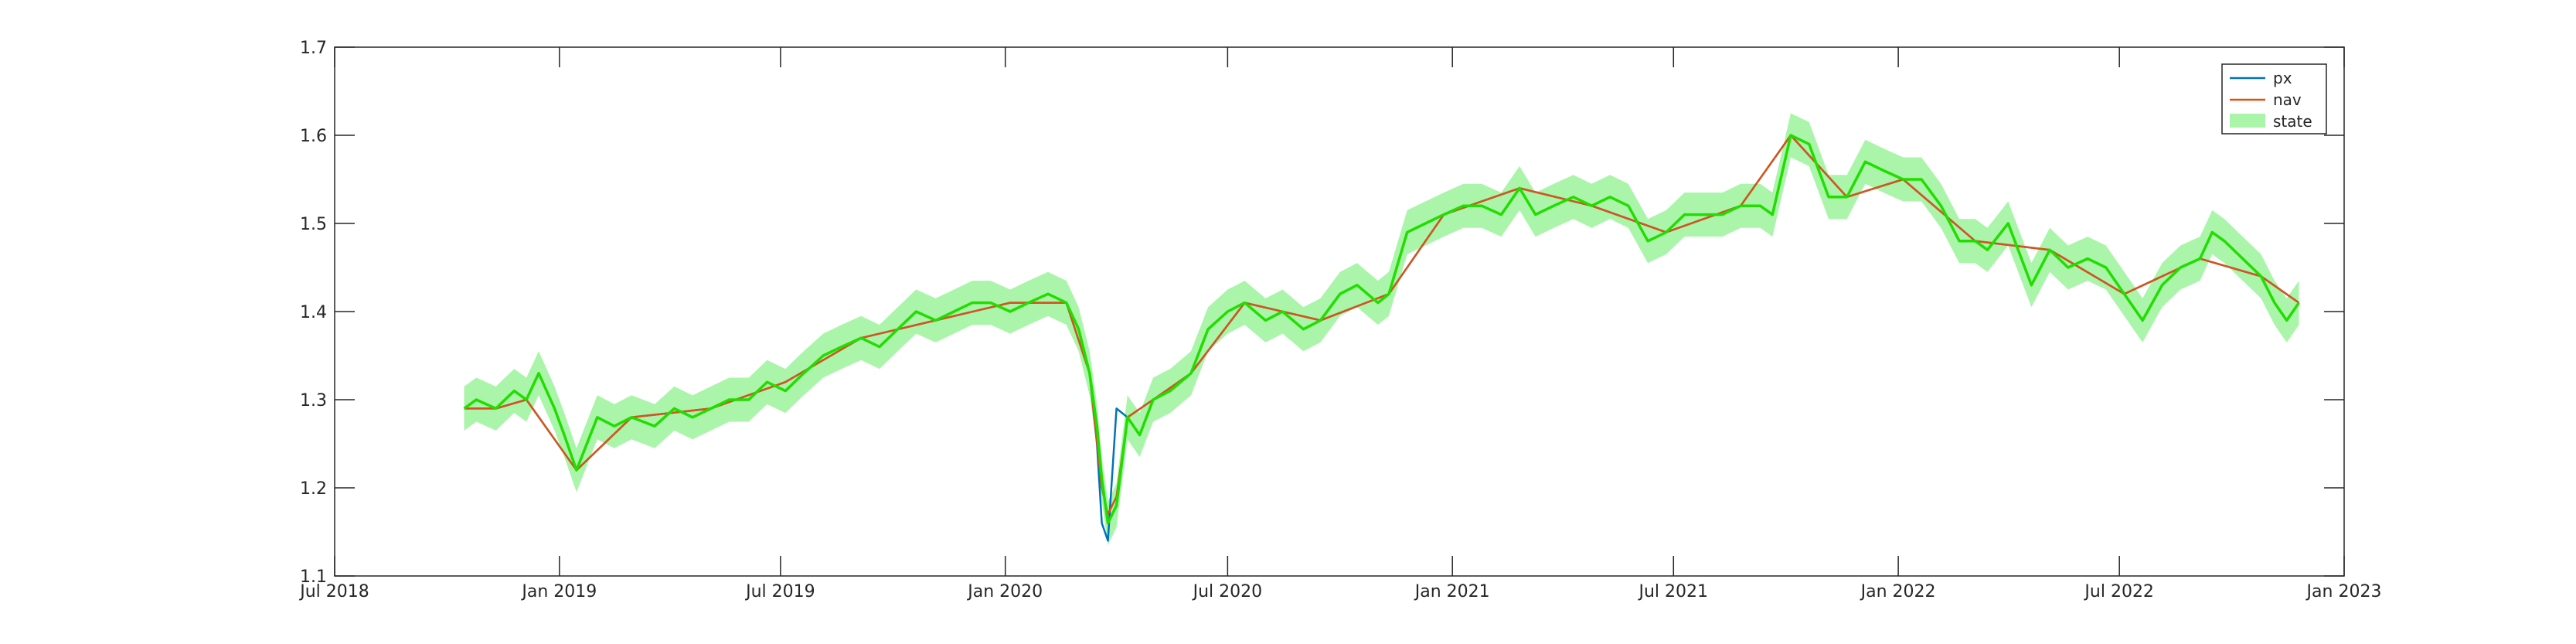 The image size is (2576, 644). What do you see at coordinates (1227, 591) in the screenshot?
I see `x-tick-label: Jul 2020` at bounding box center [1227, 591].